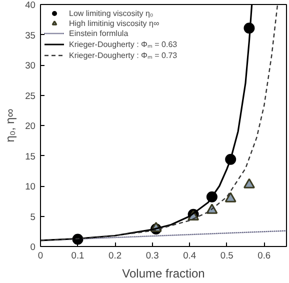 This screenshot has height=283, width=289. Describe the element at coordinates (227, 255) in the screenshot. I see `x-tick-label: 0.5` at that location.